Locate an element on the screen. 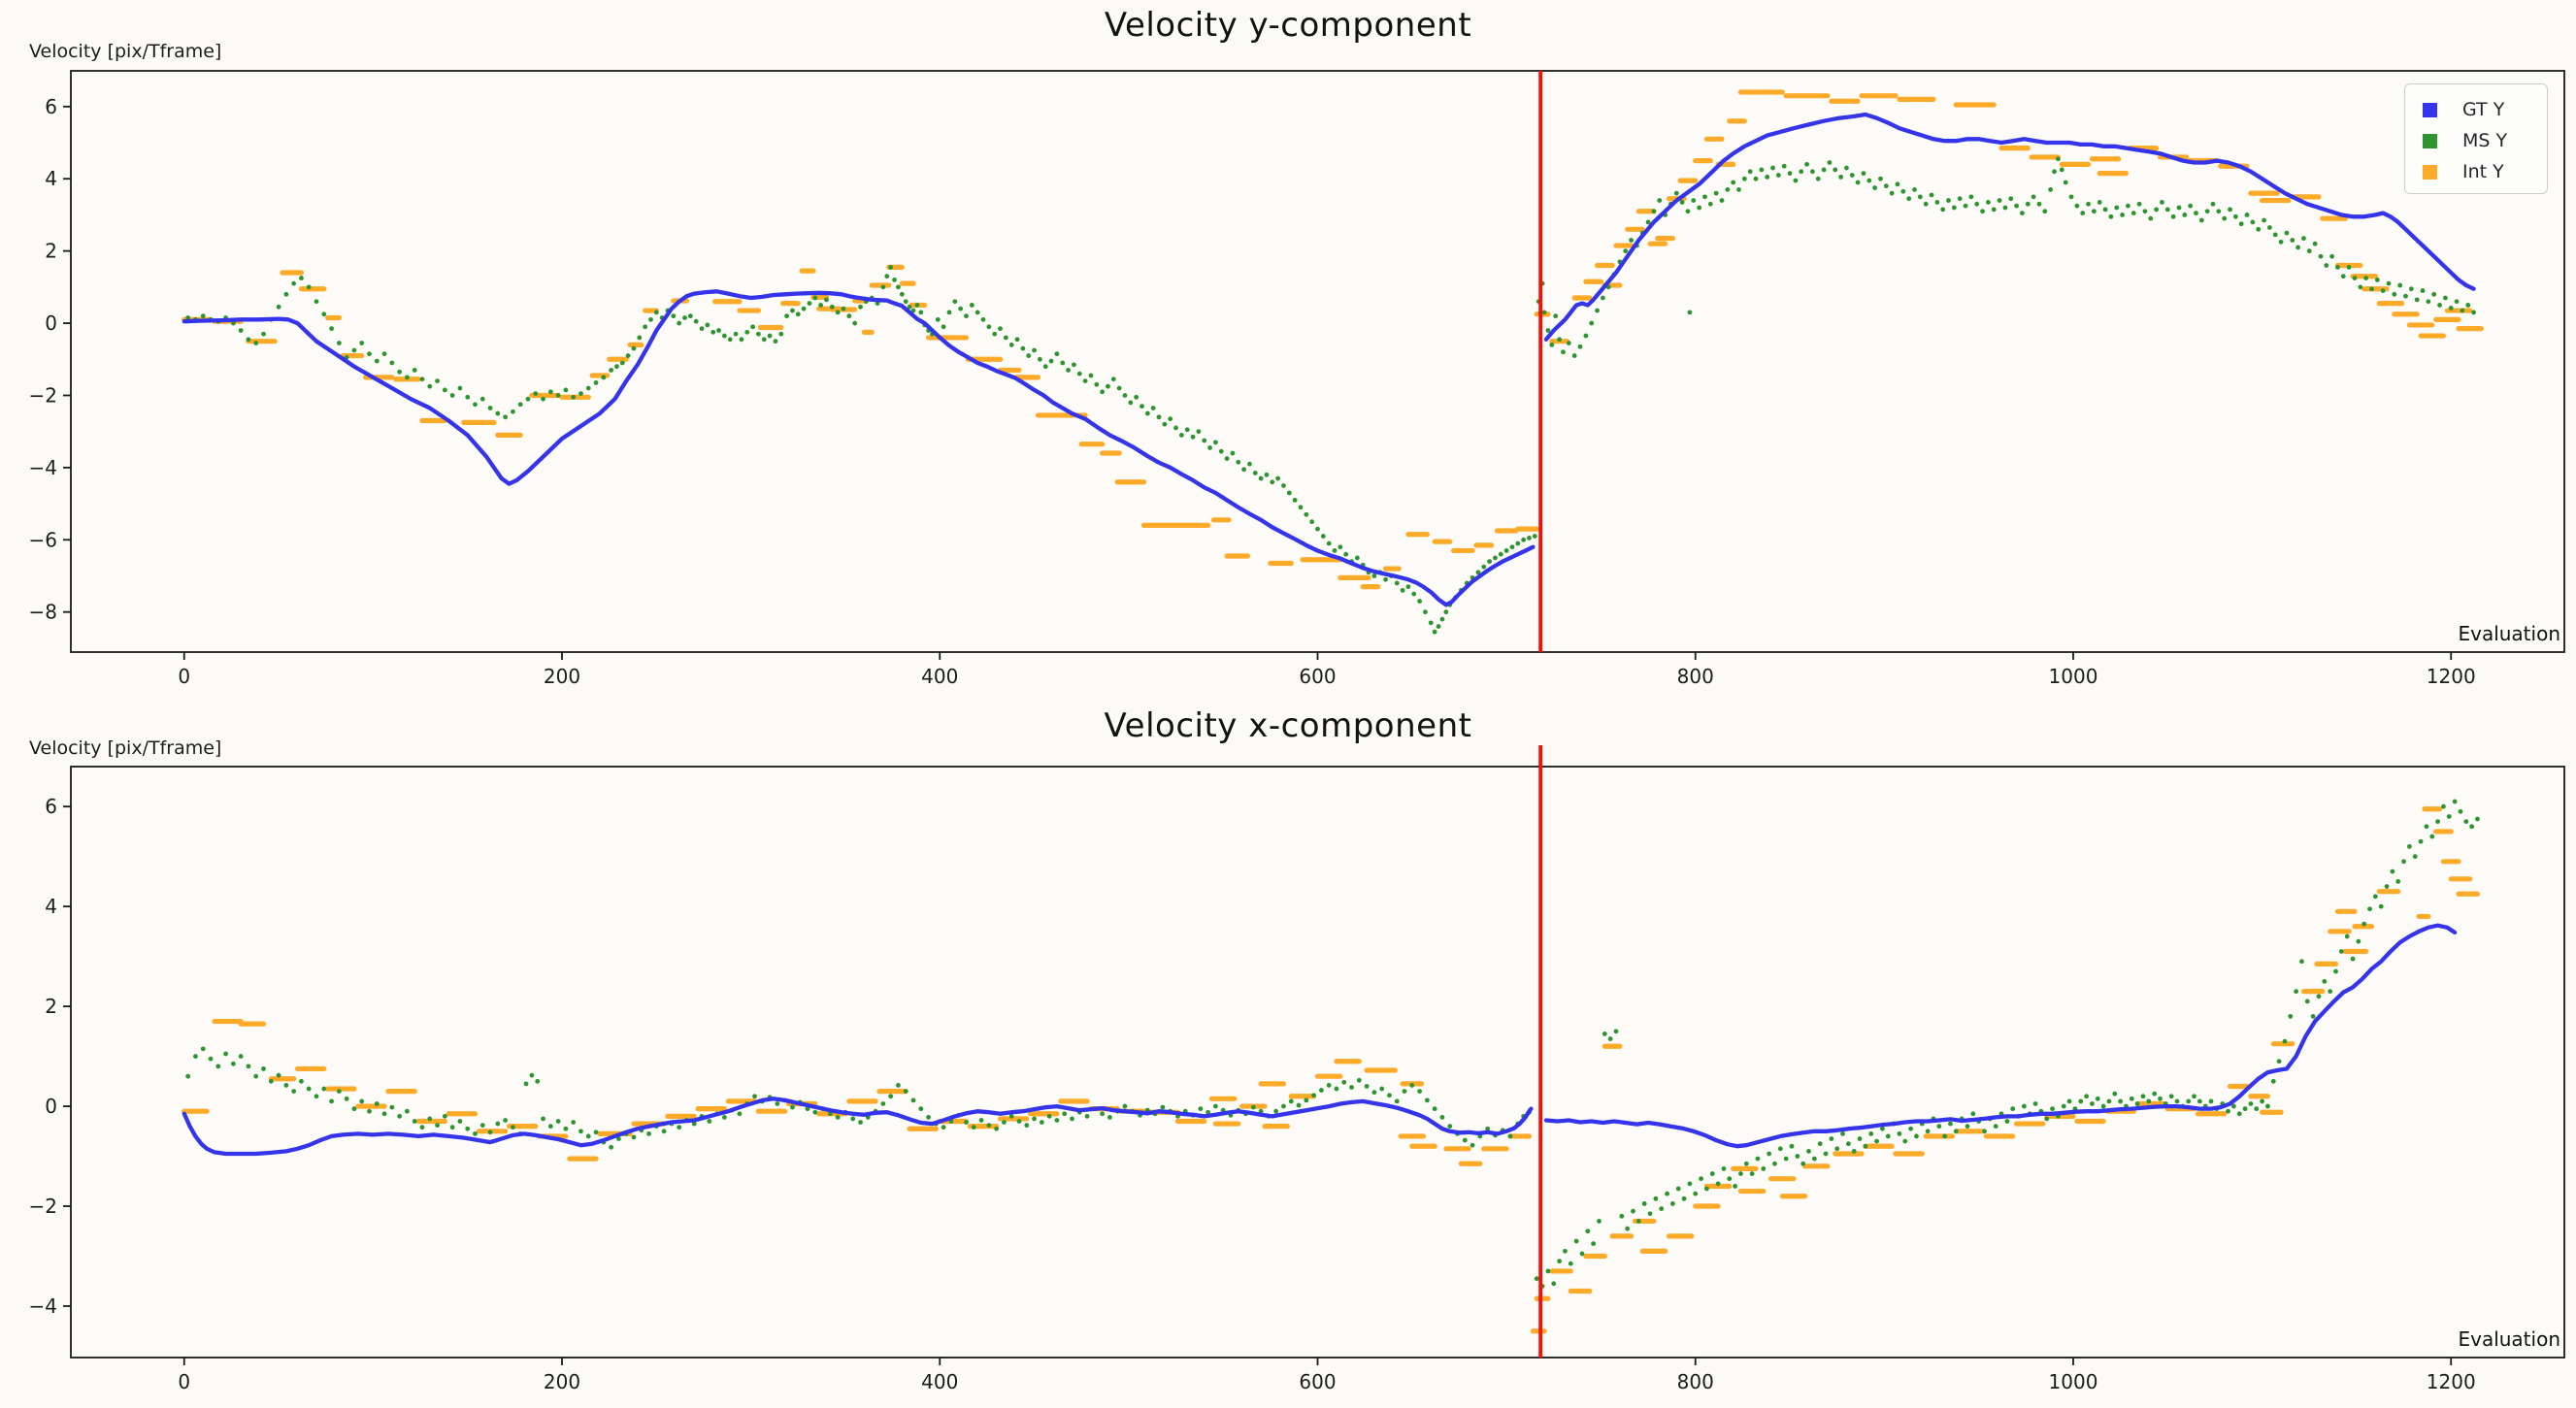 The width and height of the screenshot is (2576, 1408). legend-item-gt: GT Y is located at coordinates (2476, 109).